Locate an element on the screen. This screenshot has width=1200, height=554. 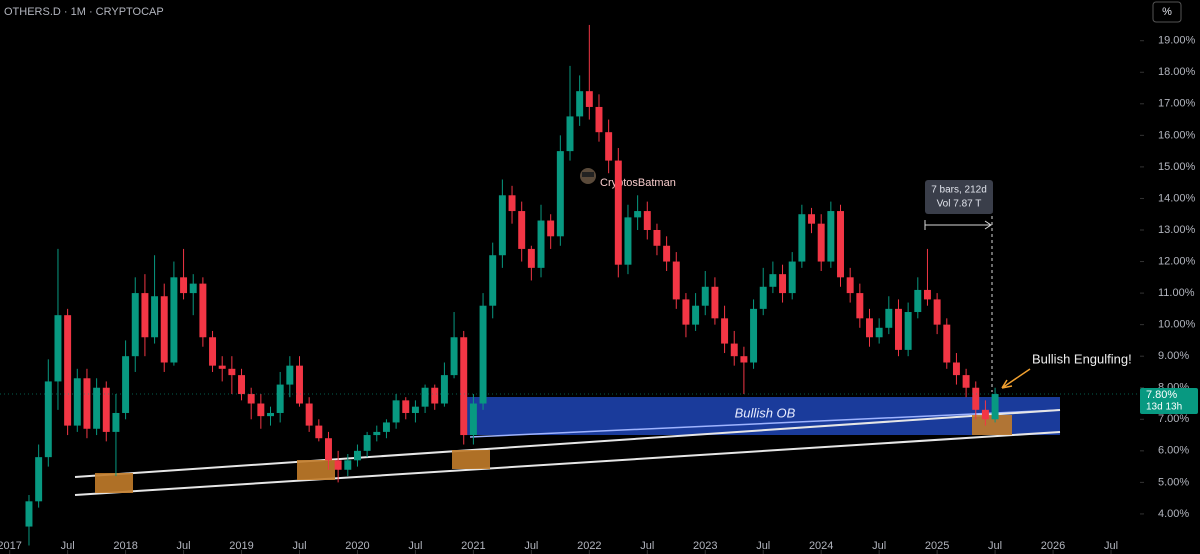
chart-title: OTHERS.D · 1M · CRYPTOCAP is located at coordinates (84, 12).